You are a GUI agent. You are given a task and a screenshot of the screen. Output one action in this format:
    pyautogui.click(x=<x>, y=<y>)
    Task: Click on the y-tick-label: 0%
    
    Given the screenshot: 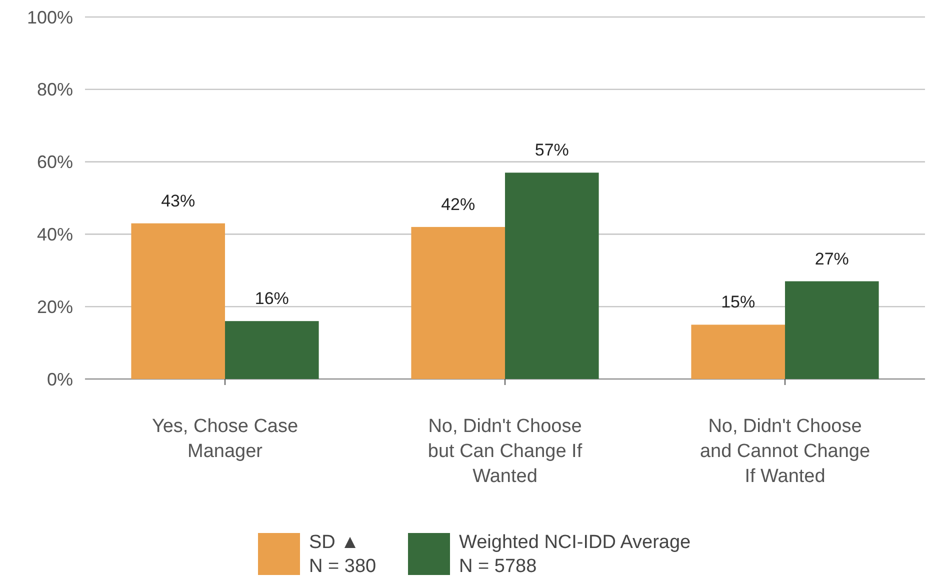 What is the action you would take?
    pyautogui.click(x=59, y=379)
    